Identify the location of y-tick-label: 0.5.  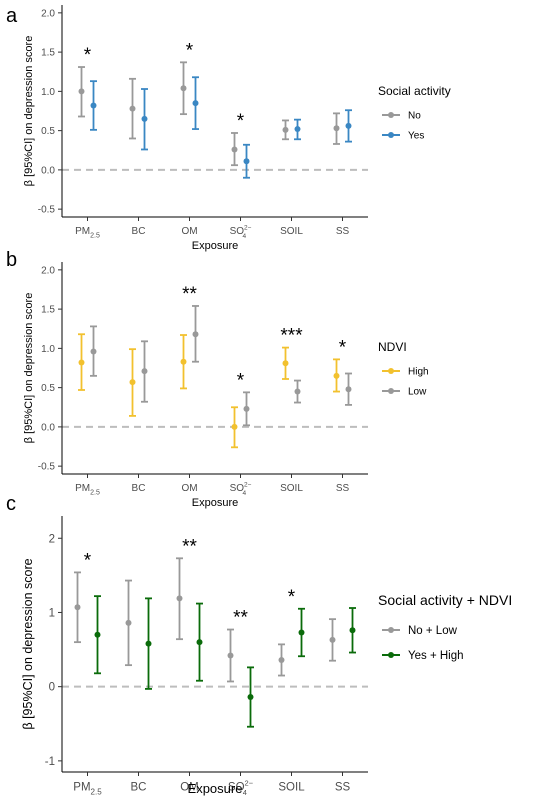
(48, 388).